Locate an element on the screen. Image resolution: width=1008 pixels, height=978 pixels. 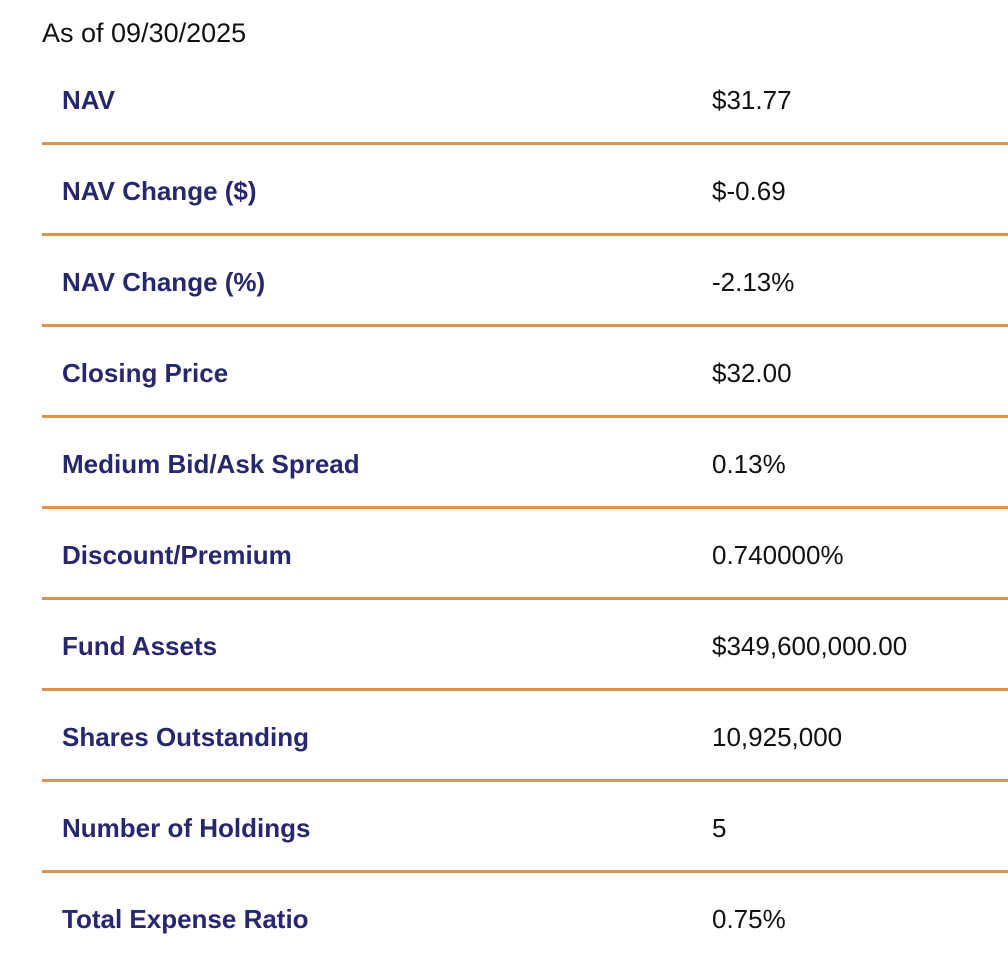
row-value: 0.13% is located at coordinates (749, 464).